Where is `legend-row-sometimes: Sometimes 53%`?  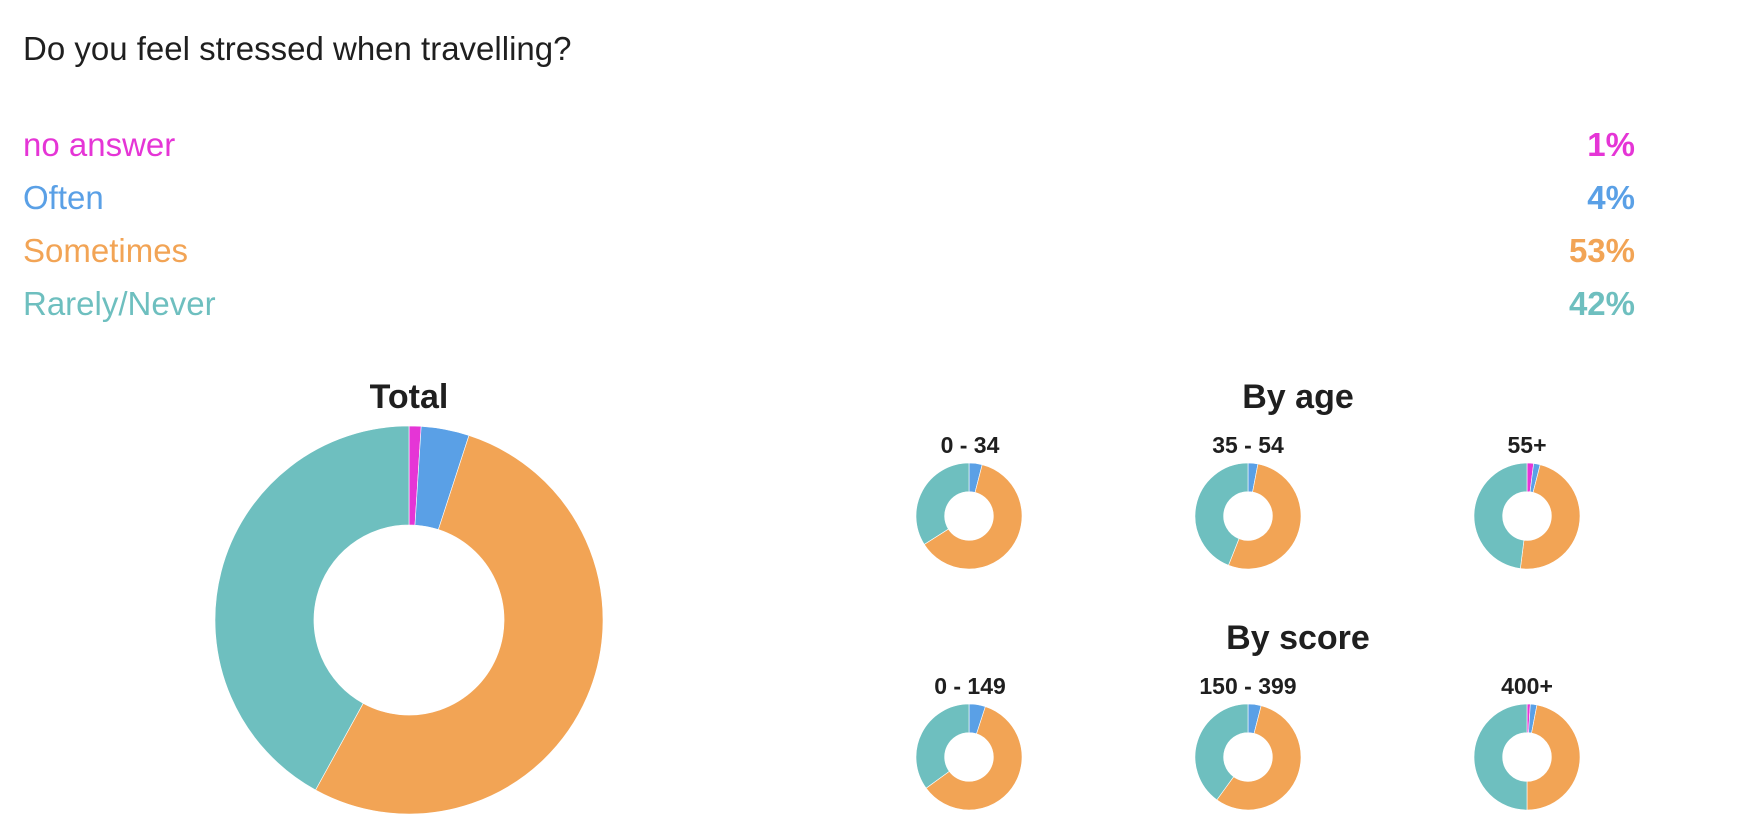
legend-row-sometimes: Sometimes 53% is located at coordinates (829, 250).